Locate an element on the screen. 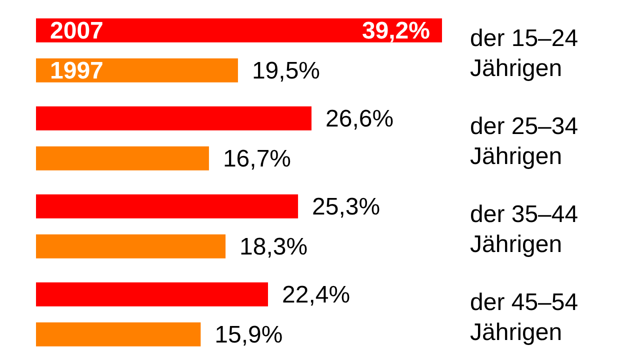  y-tick-label: der 25–34 Jährigen is located at coordinates (524, 141).